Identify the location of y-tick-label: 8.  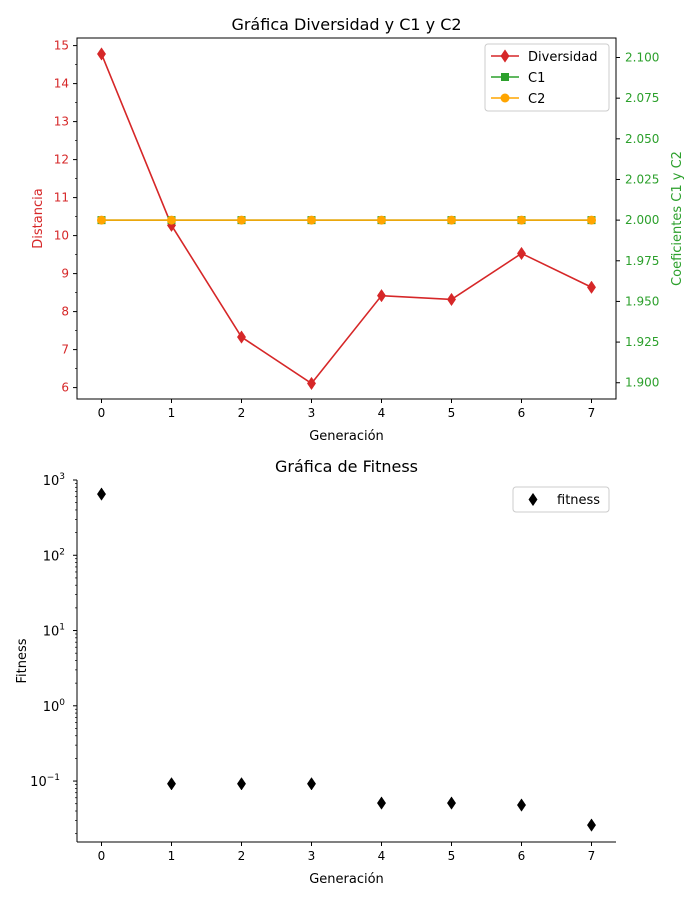
(65, 312).